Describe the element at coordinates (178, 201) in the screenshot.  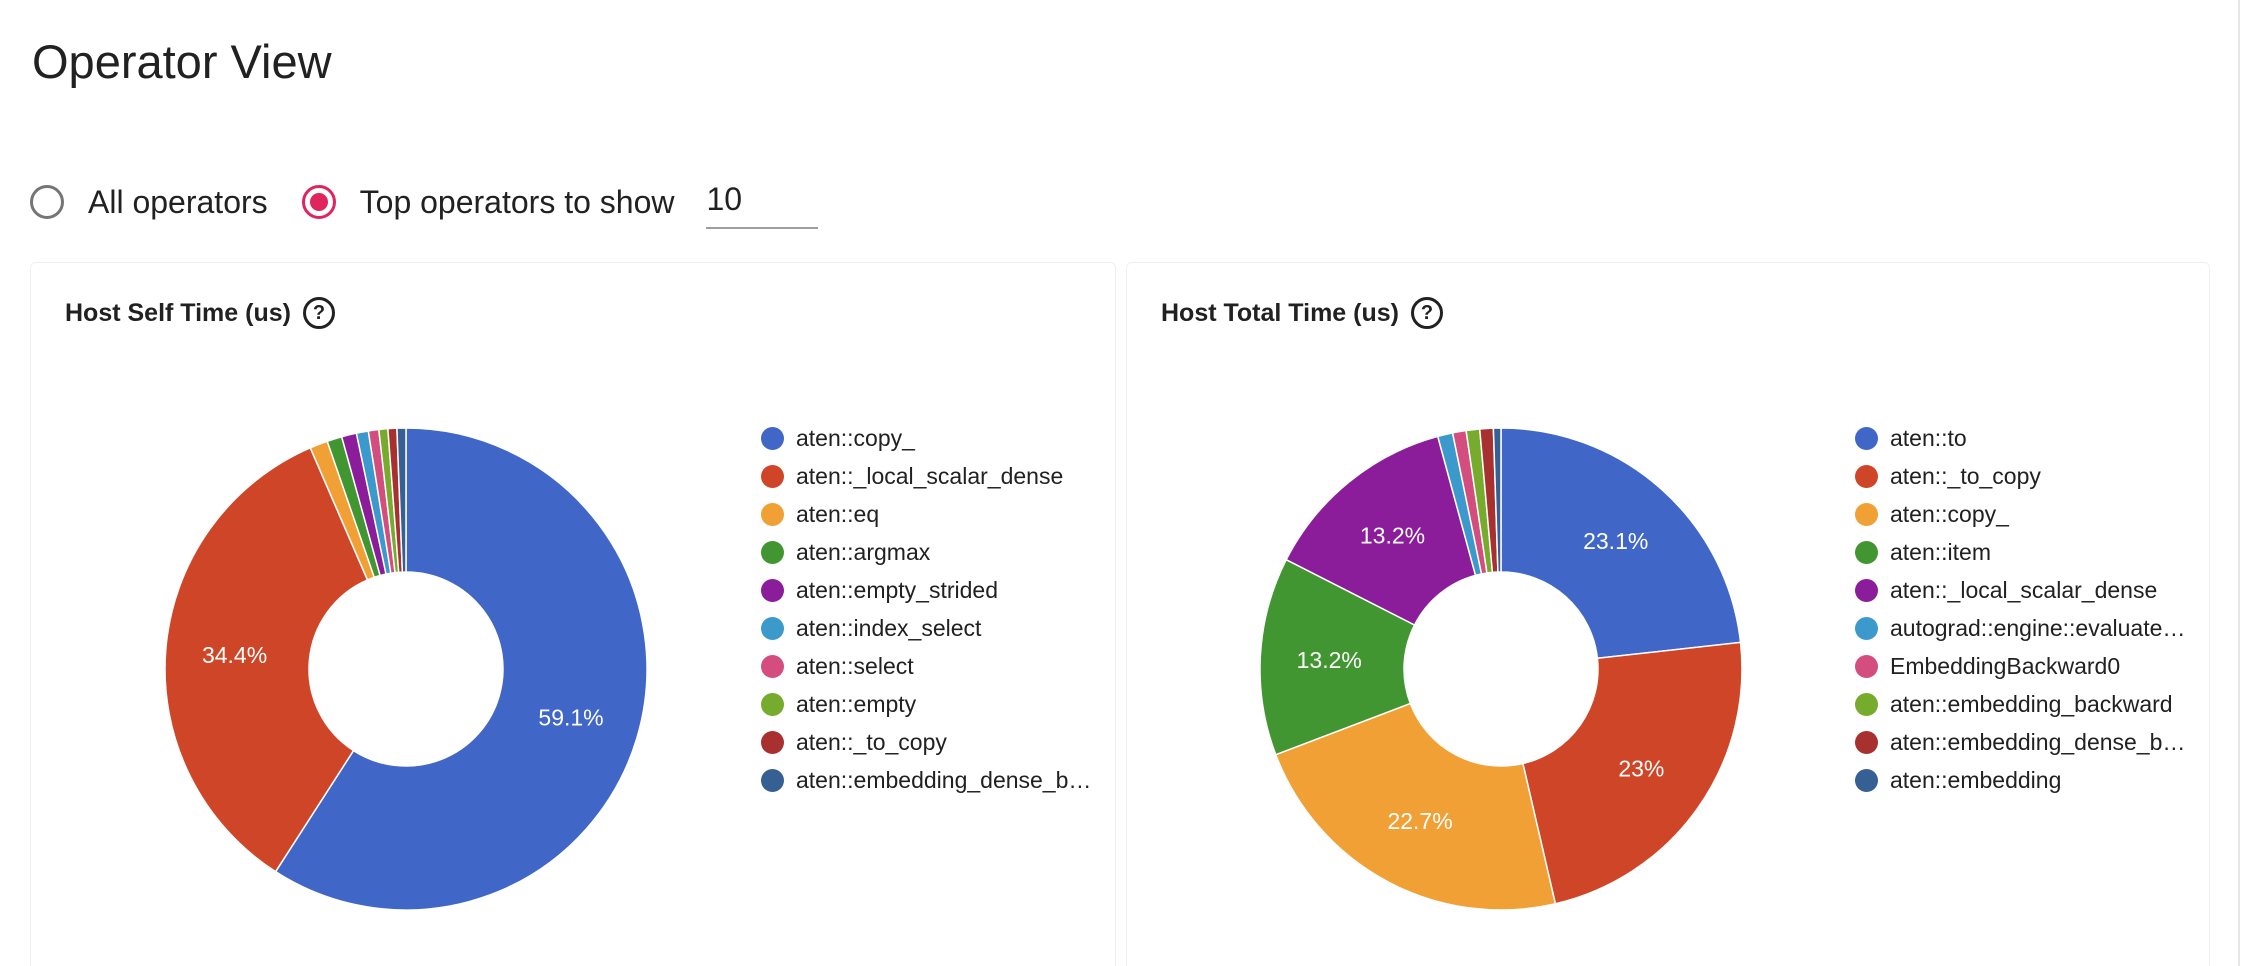
I see `radio-all-operators-label: All operators` at that location.